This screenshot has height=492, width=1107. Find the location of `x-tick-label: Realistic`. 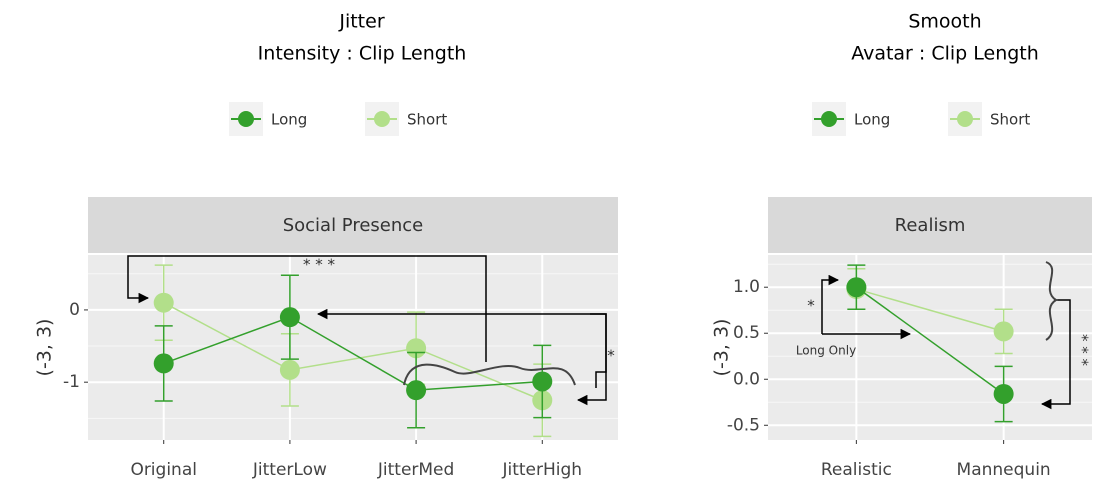

x-tick-label: Realistic is located at coordinates (856, 470).